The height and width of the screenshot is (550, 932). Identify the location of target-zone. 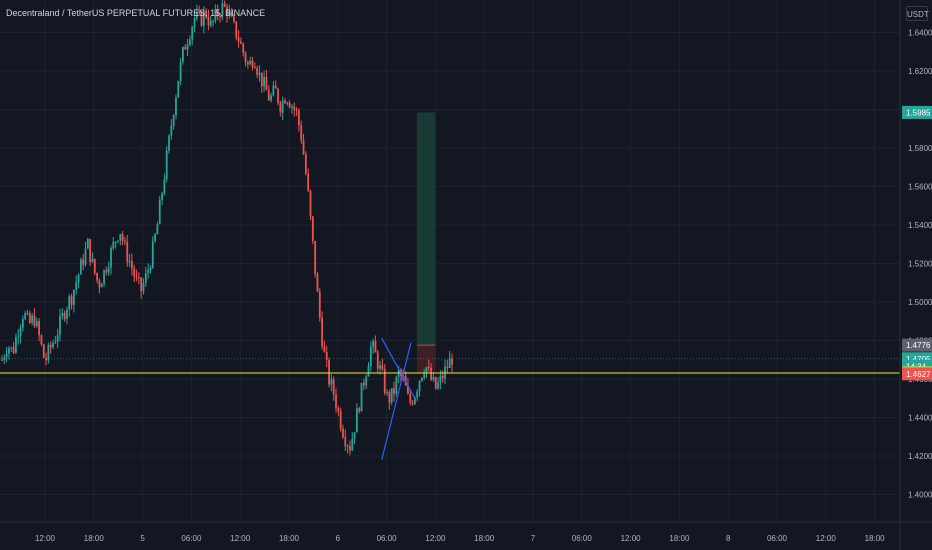
(426, 229).